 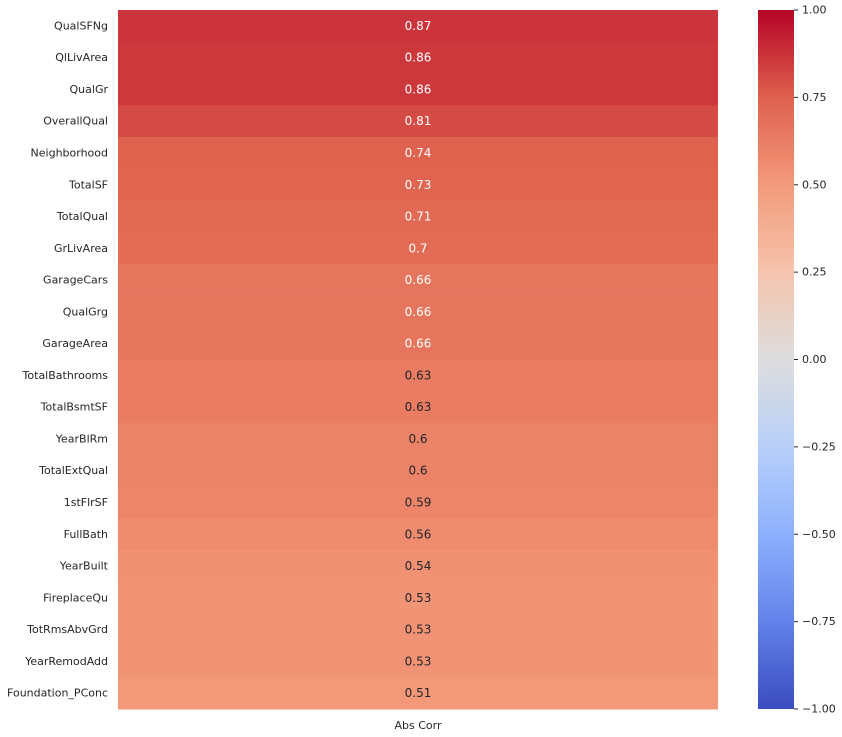 I want to click on row-label: YearRemodAdd, so click(x=66, y=661).